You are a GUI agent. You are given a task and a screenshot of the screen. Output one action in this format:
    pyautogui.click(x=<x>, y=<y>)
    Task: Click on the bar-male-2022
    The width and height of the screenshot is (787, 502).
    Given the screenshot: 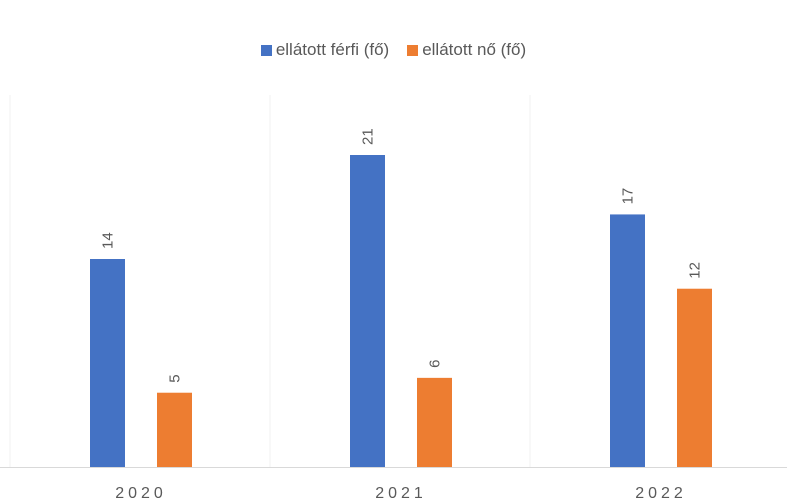 What is the action you would take?
    pyautogui.click(x=627, y=340)
    